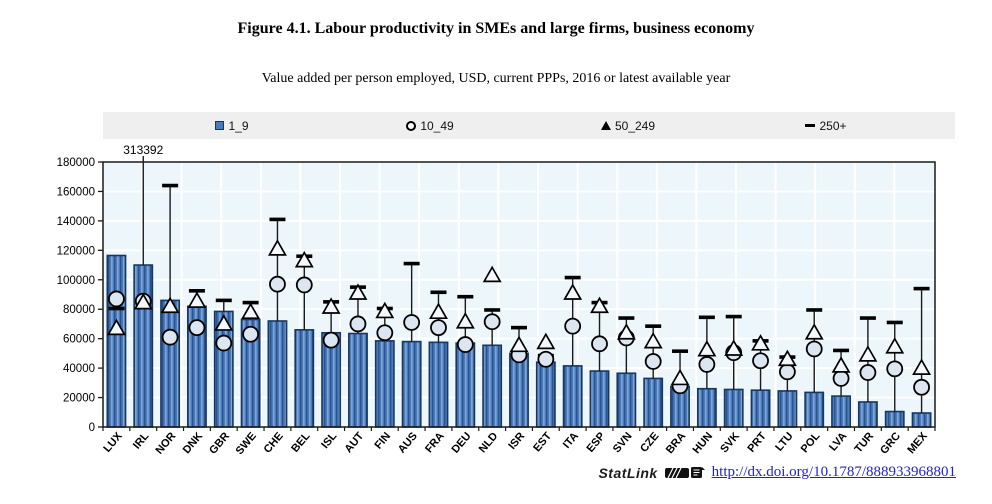  Describe the element at coordinates (546, 341) in the screenshot. I see `marker-triangle-EST` at that location.